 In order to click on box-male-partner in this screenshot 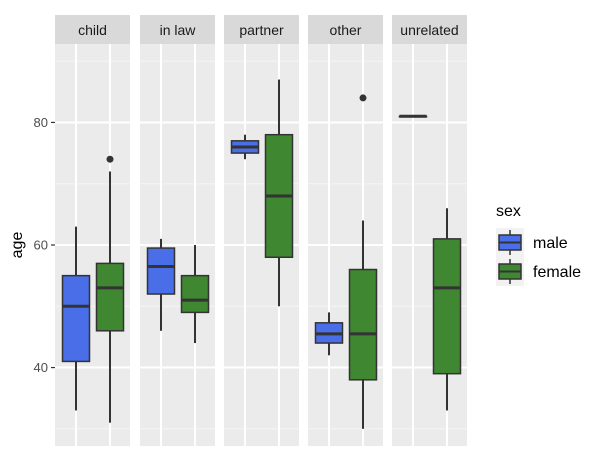, I will do `click(245, 147)`.